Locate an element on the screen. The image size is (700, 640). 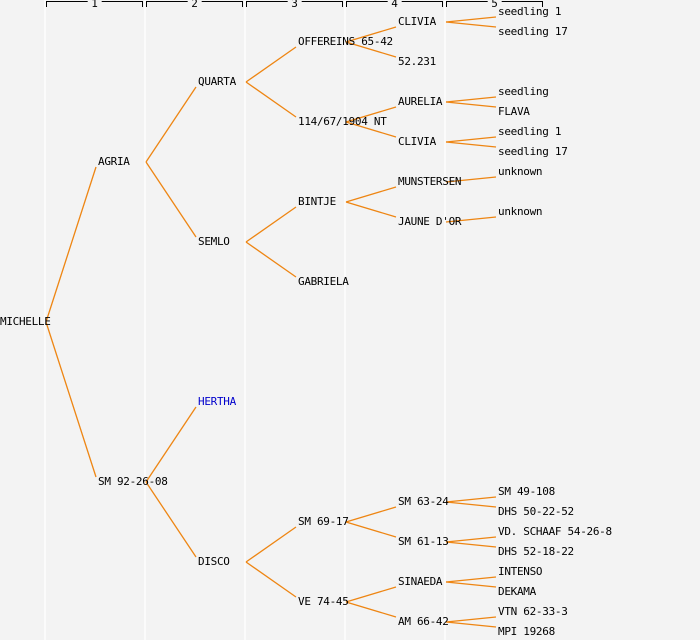
pedigree-node-dhs521822: DHS 52-18-22 is located at coordinates (536, 551).